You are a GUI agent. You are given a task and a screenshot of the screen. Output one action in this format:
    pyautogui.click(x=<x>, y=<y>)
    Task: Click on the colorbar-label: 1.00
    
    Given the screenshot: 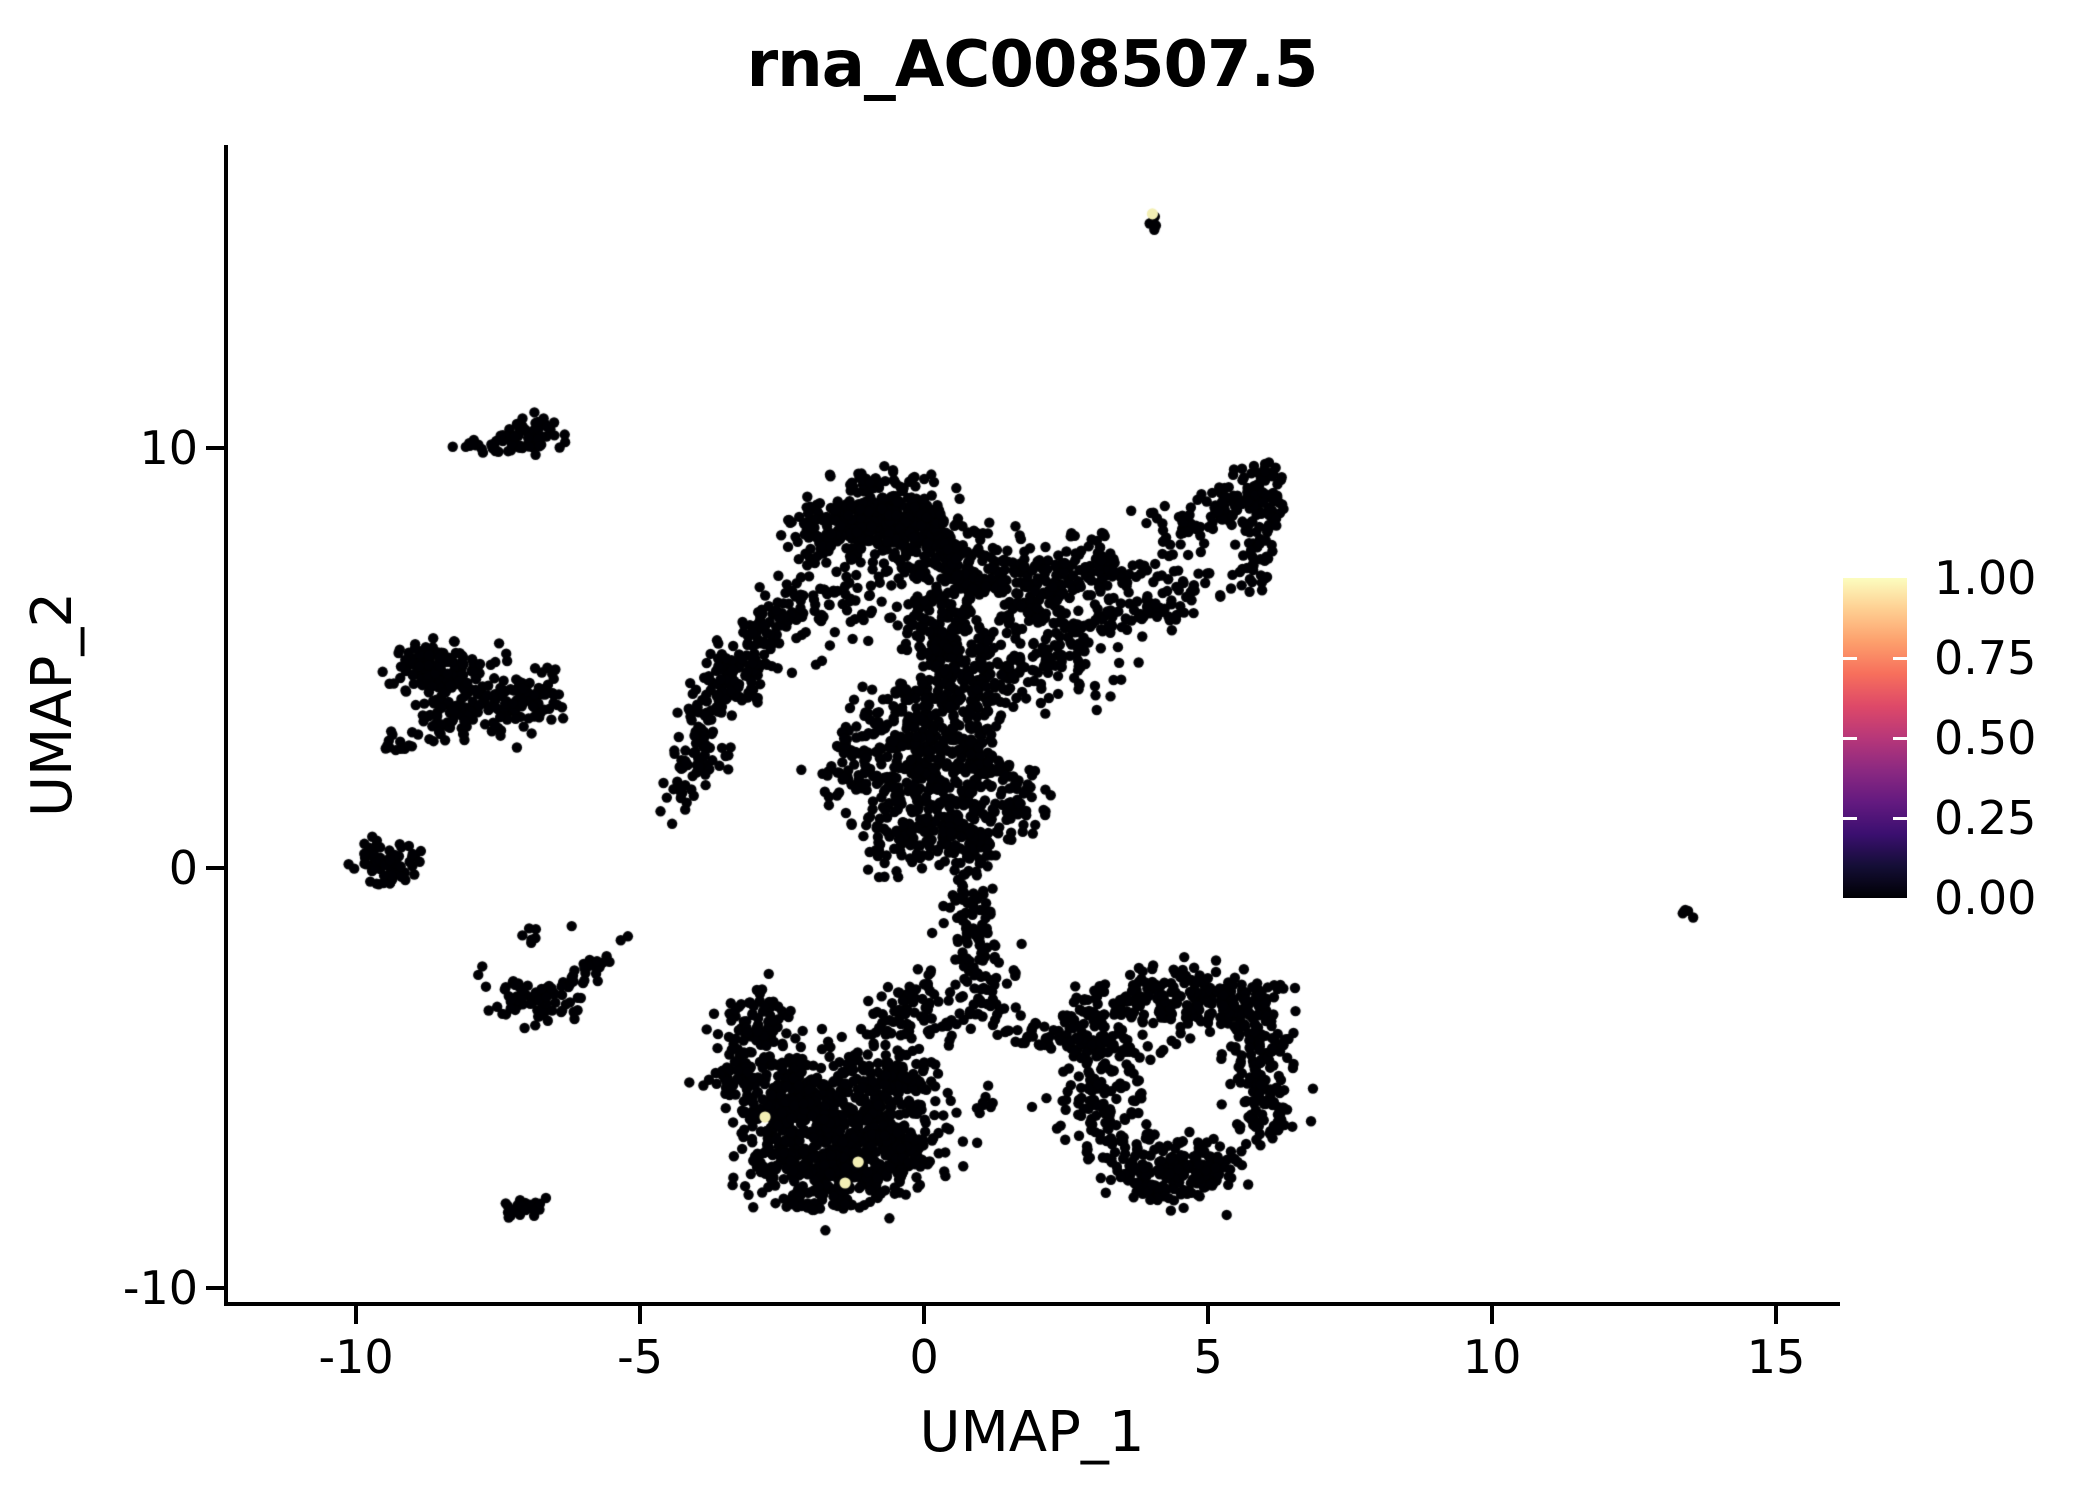 What is the action you would take?
    pyautogui.click(x=1985, y=578)
    